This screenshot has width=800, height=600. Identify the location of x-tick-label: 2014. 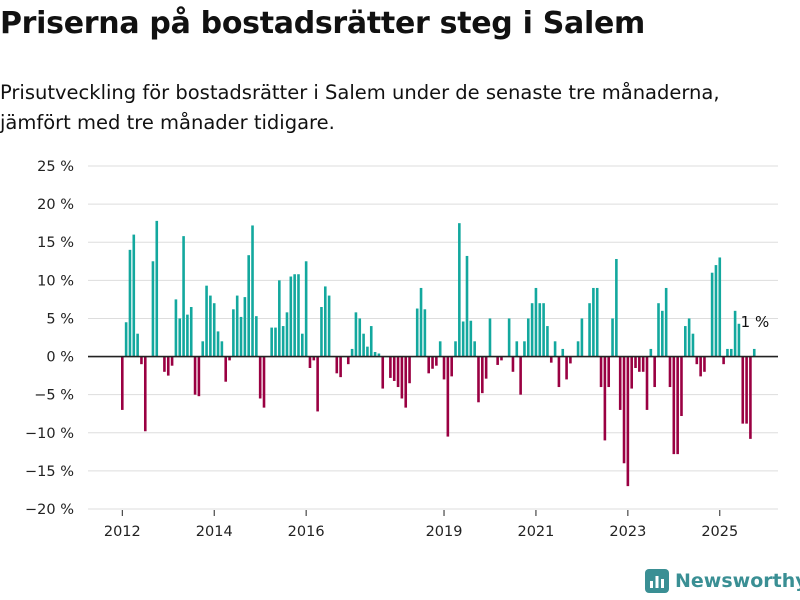
(214, 532).